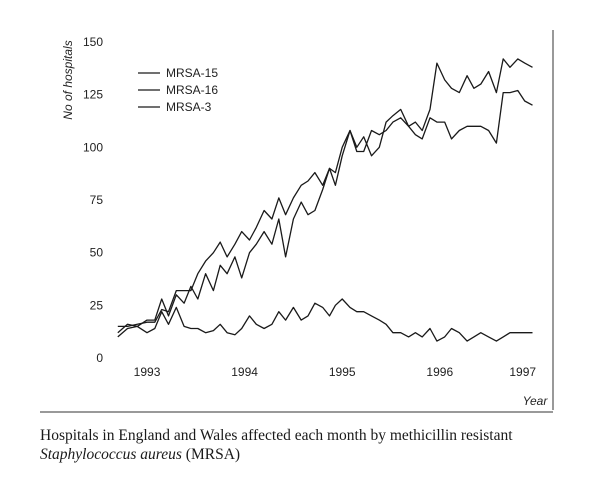 The width and height of the screenshot is (598, 504). What do you see at coordinates (189, 107) in the screenshot?
I see `legend-label: MRSA-3` at bounding box center [189, 107].